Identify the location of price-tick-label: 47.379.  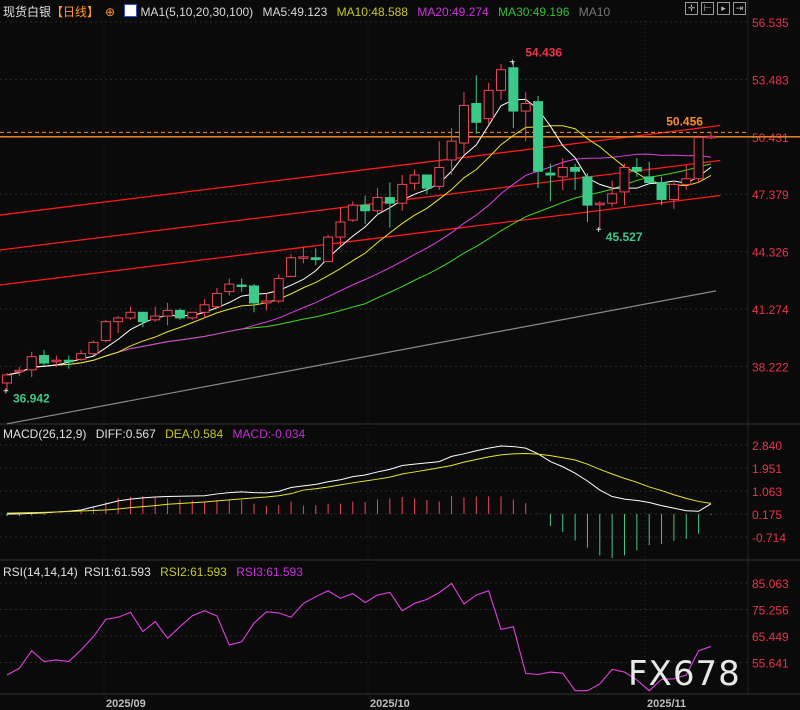
(770, 195).